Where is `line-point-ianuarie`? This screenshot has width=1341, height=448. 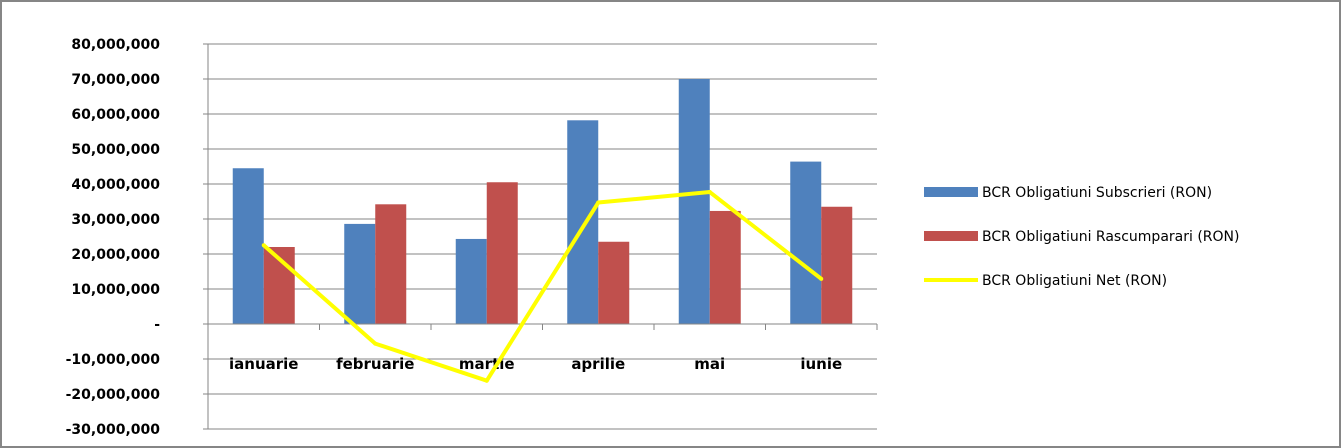
line-point-ianuarie is located at coordinates (263, 245).